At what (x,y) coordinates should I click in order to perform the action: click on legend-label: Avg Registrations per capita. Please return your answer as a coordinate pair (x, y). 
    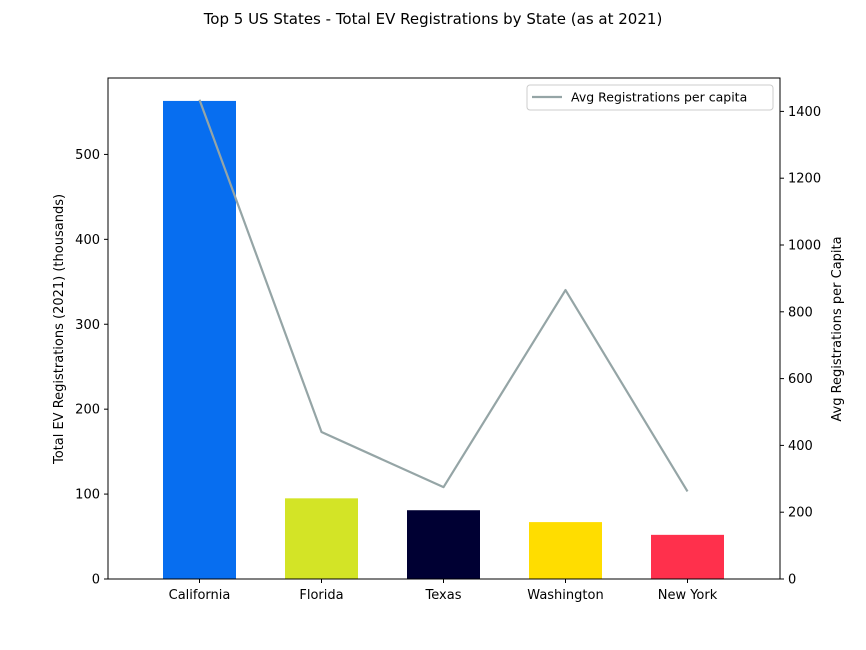
    Looking at the image, I should click on (659, 97).